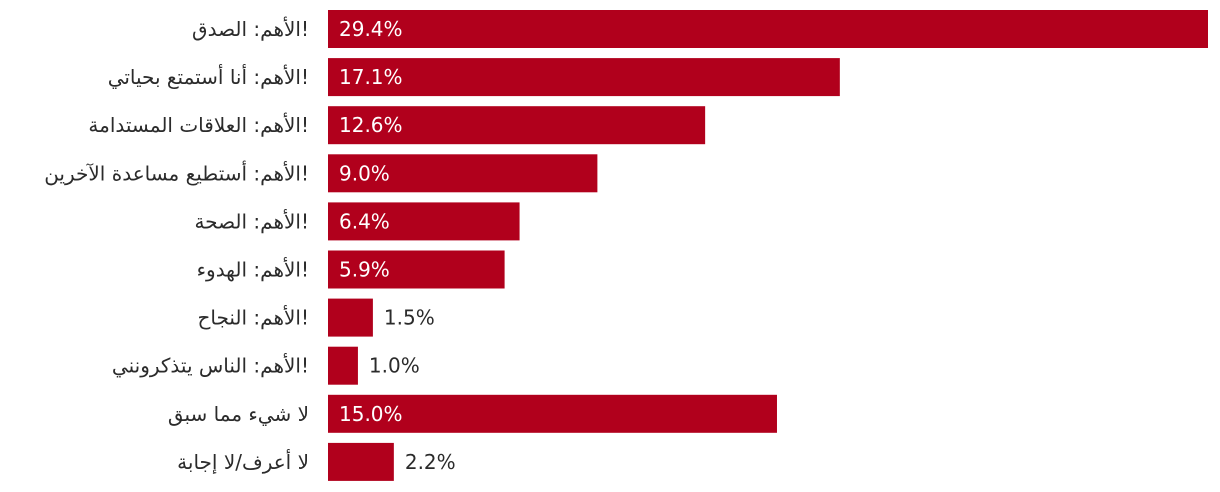 The height and width of the screenshot is (492, 1220). What do you see at coordinates (394, 366) in the screenshot?
I see `value-label: 1.0%` at bounding box center [394, 366].